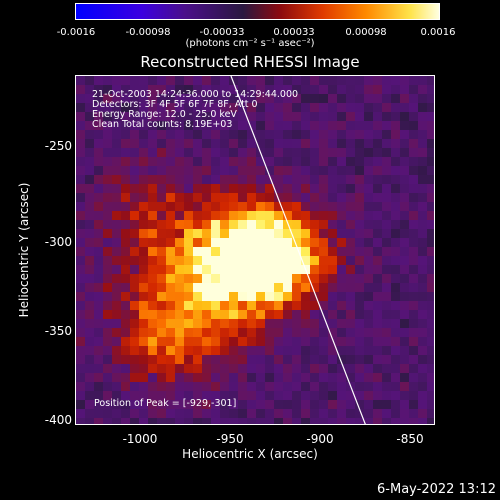 The image size is (500, 500). I want to click on y-tick-label: -350, so click(58, 331).